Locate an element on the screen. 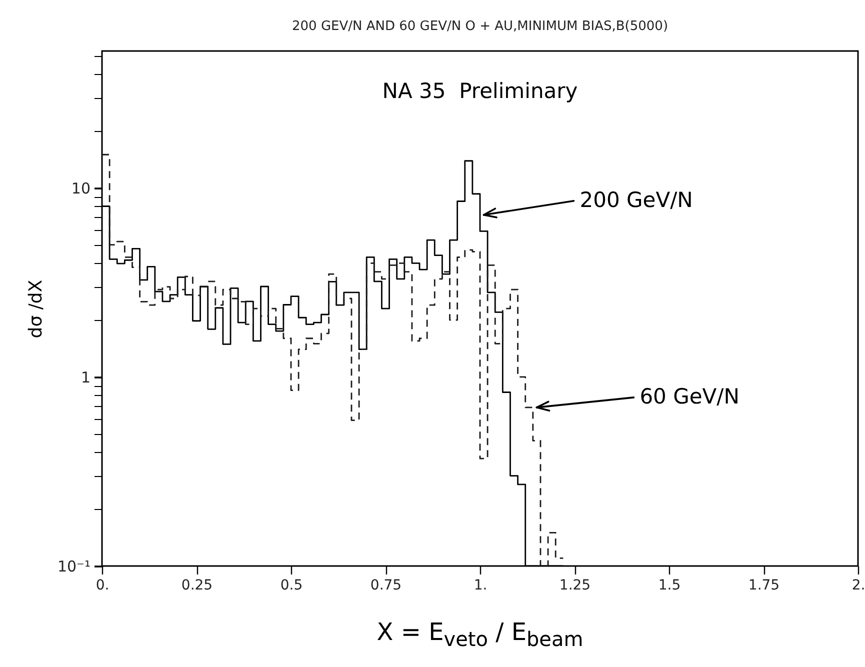 The image size is (865, 667). x-tick-label: 2. is located at coordinates (858, 586).